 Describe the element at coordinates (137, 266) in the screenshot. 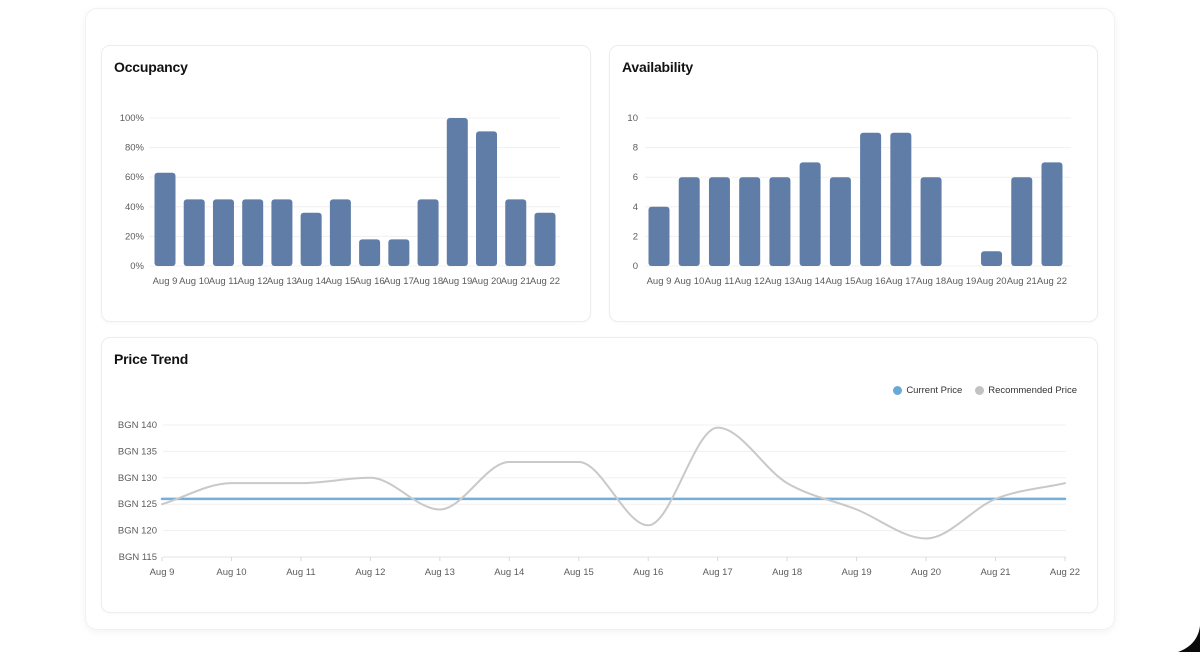

I see `y-tick-label: 0%` at that location.